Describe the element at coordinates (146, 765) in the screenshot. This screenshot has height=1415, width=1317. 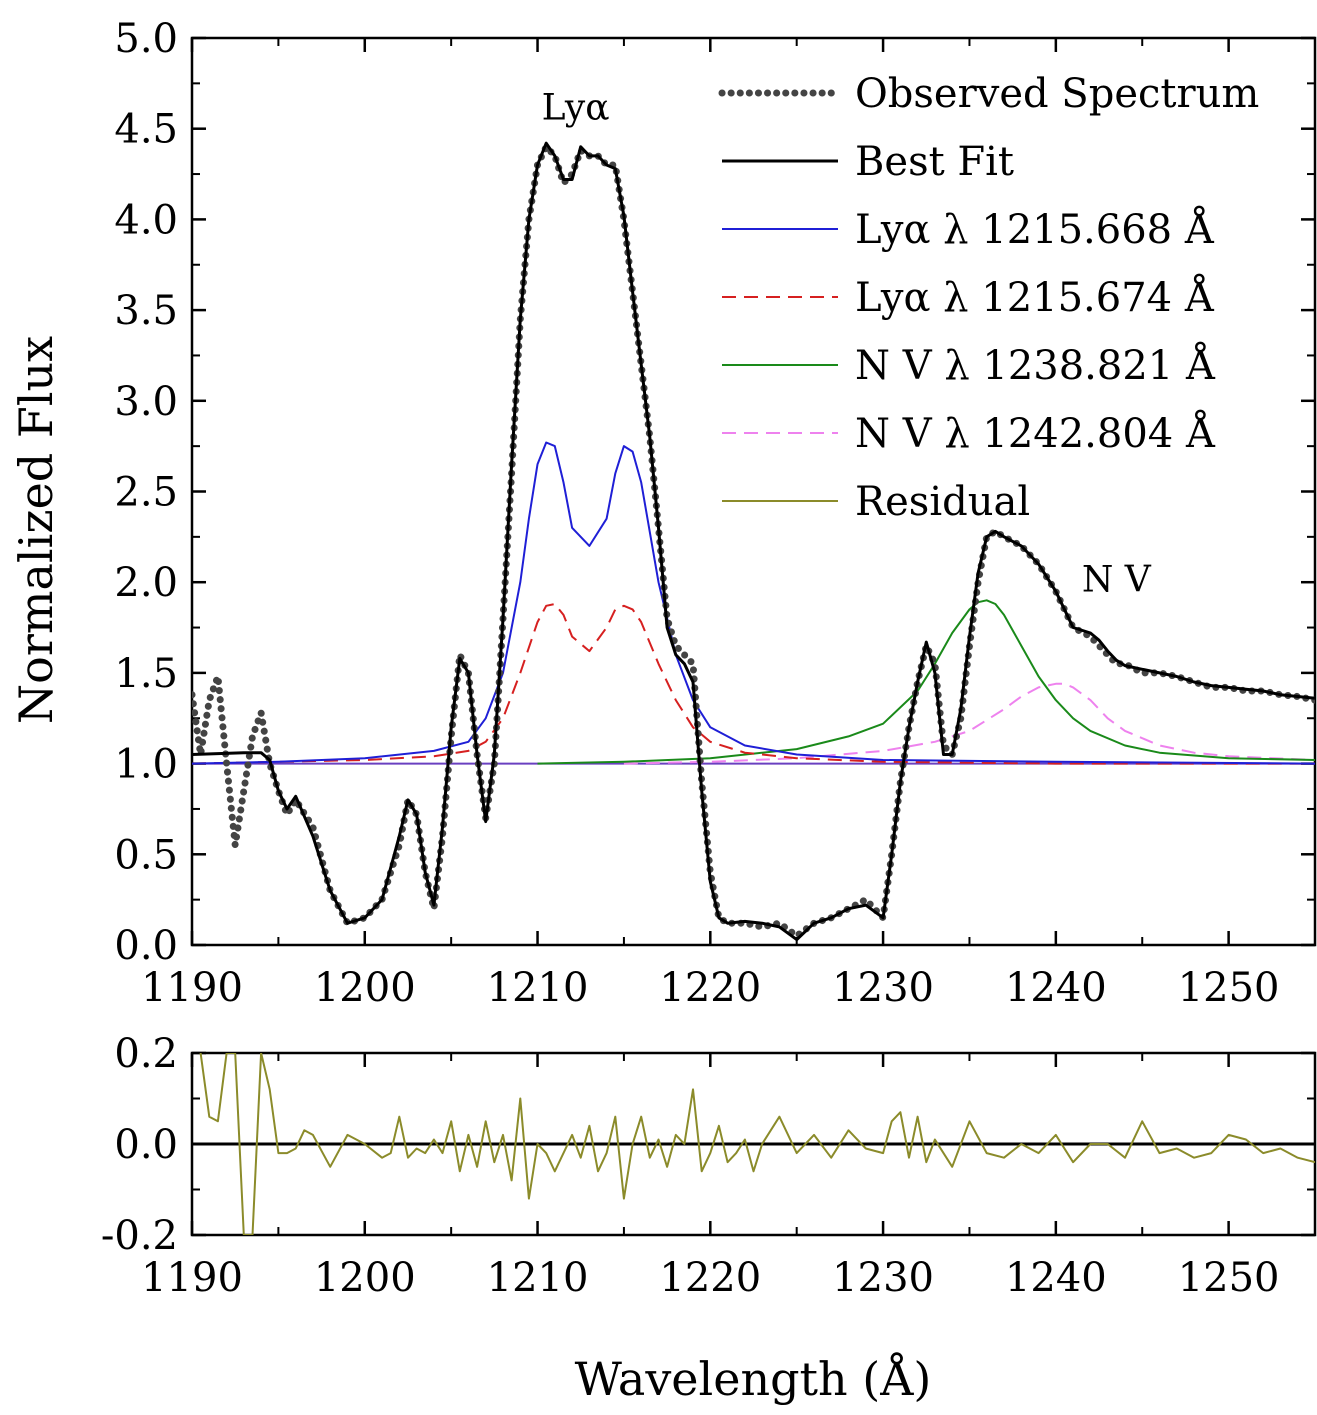
I see `main-y-tick-label: 1.0` at that location.